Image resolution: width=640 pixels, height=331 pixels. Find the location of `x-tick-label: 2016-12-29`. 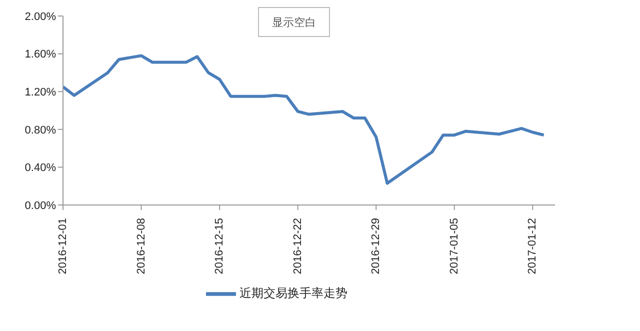

x-tick-label: 2016-12-29 is located at coordinates (376, 246).